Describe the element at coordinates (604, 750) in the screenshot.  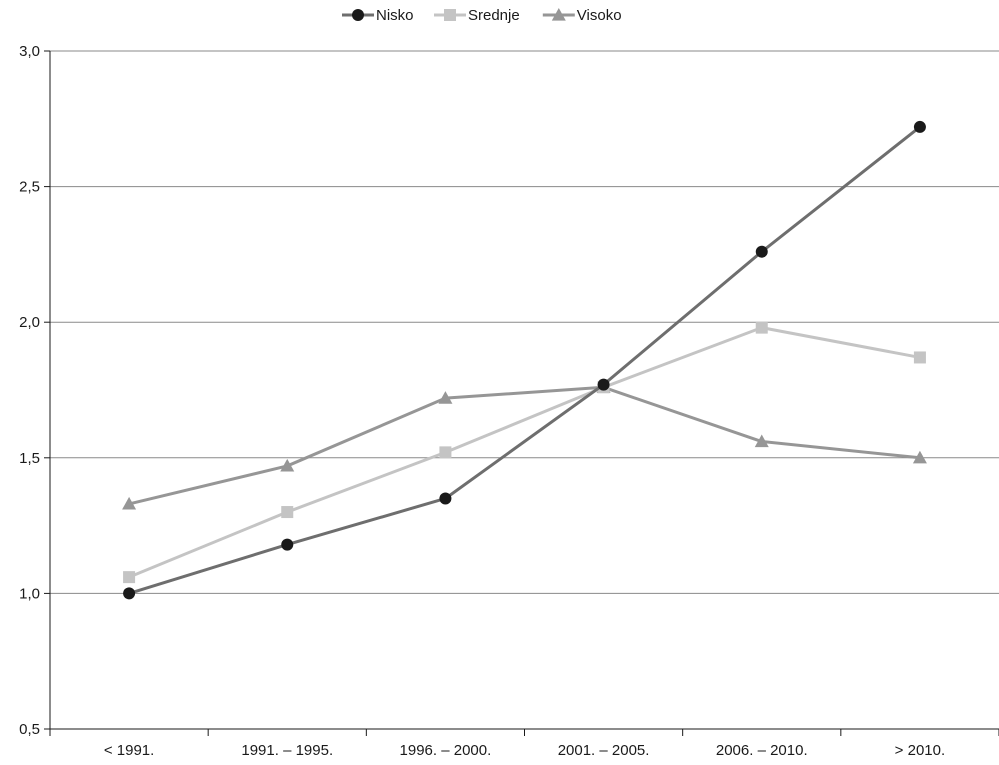
I see `x-tick-label: 2001. – 2005.` at that location.